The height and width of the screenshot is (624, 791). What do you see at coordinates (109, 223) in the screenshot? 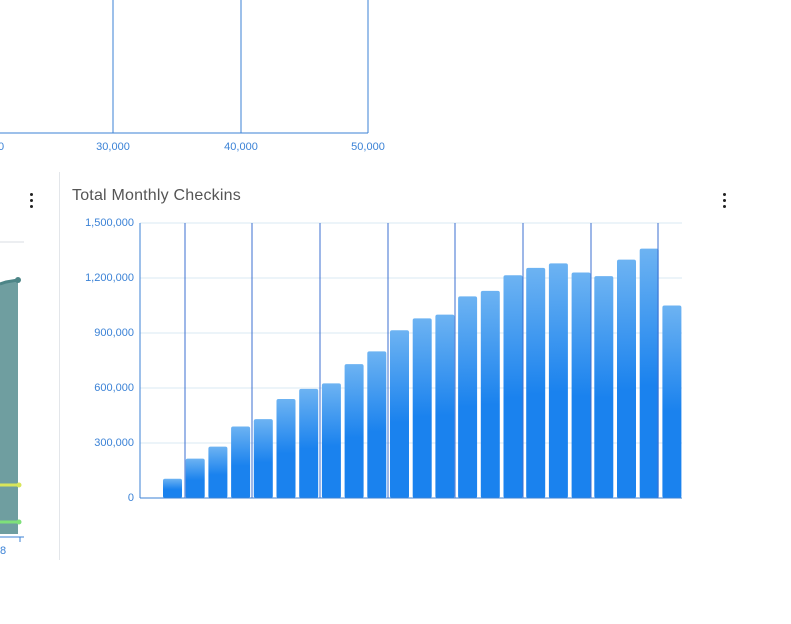
I see `y-tick-label: 1,500,000` at bounding box center [109, 223].